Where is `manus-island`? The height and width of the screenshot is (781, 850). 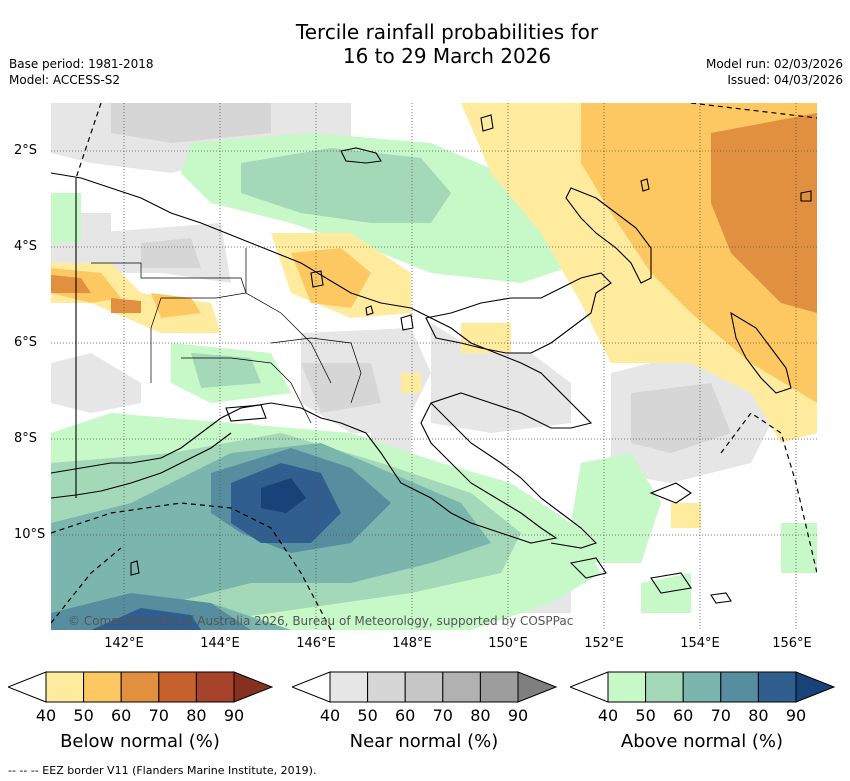
manus-island is located at coordinates (361, 155).